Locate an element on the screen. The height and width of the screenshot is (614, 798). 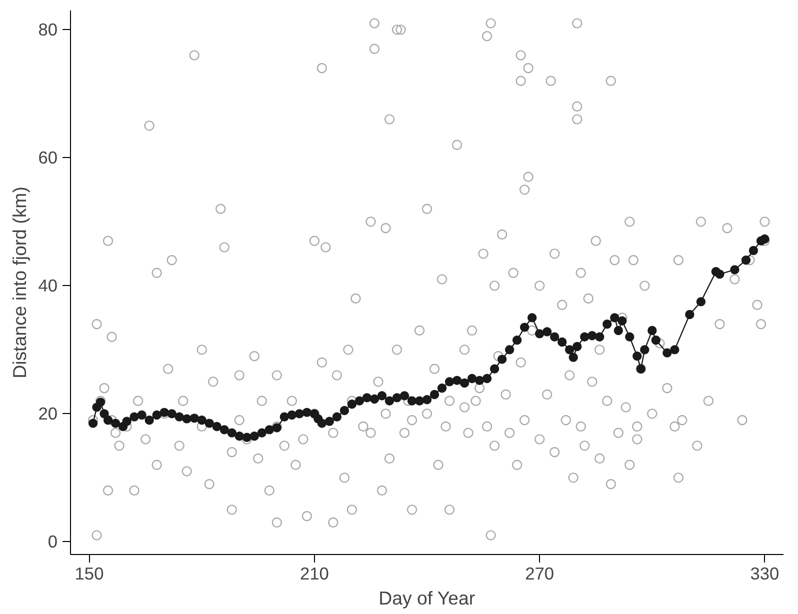
y-tick-label: 80 is located at coordinates (48, 30).